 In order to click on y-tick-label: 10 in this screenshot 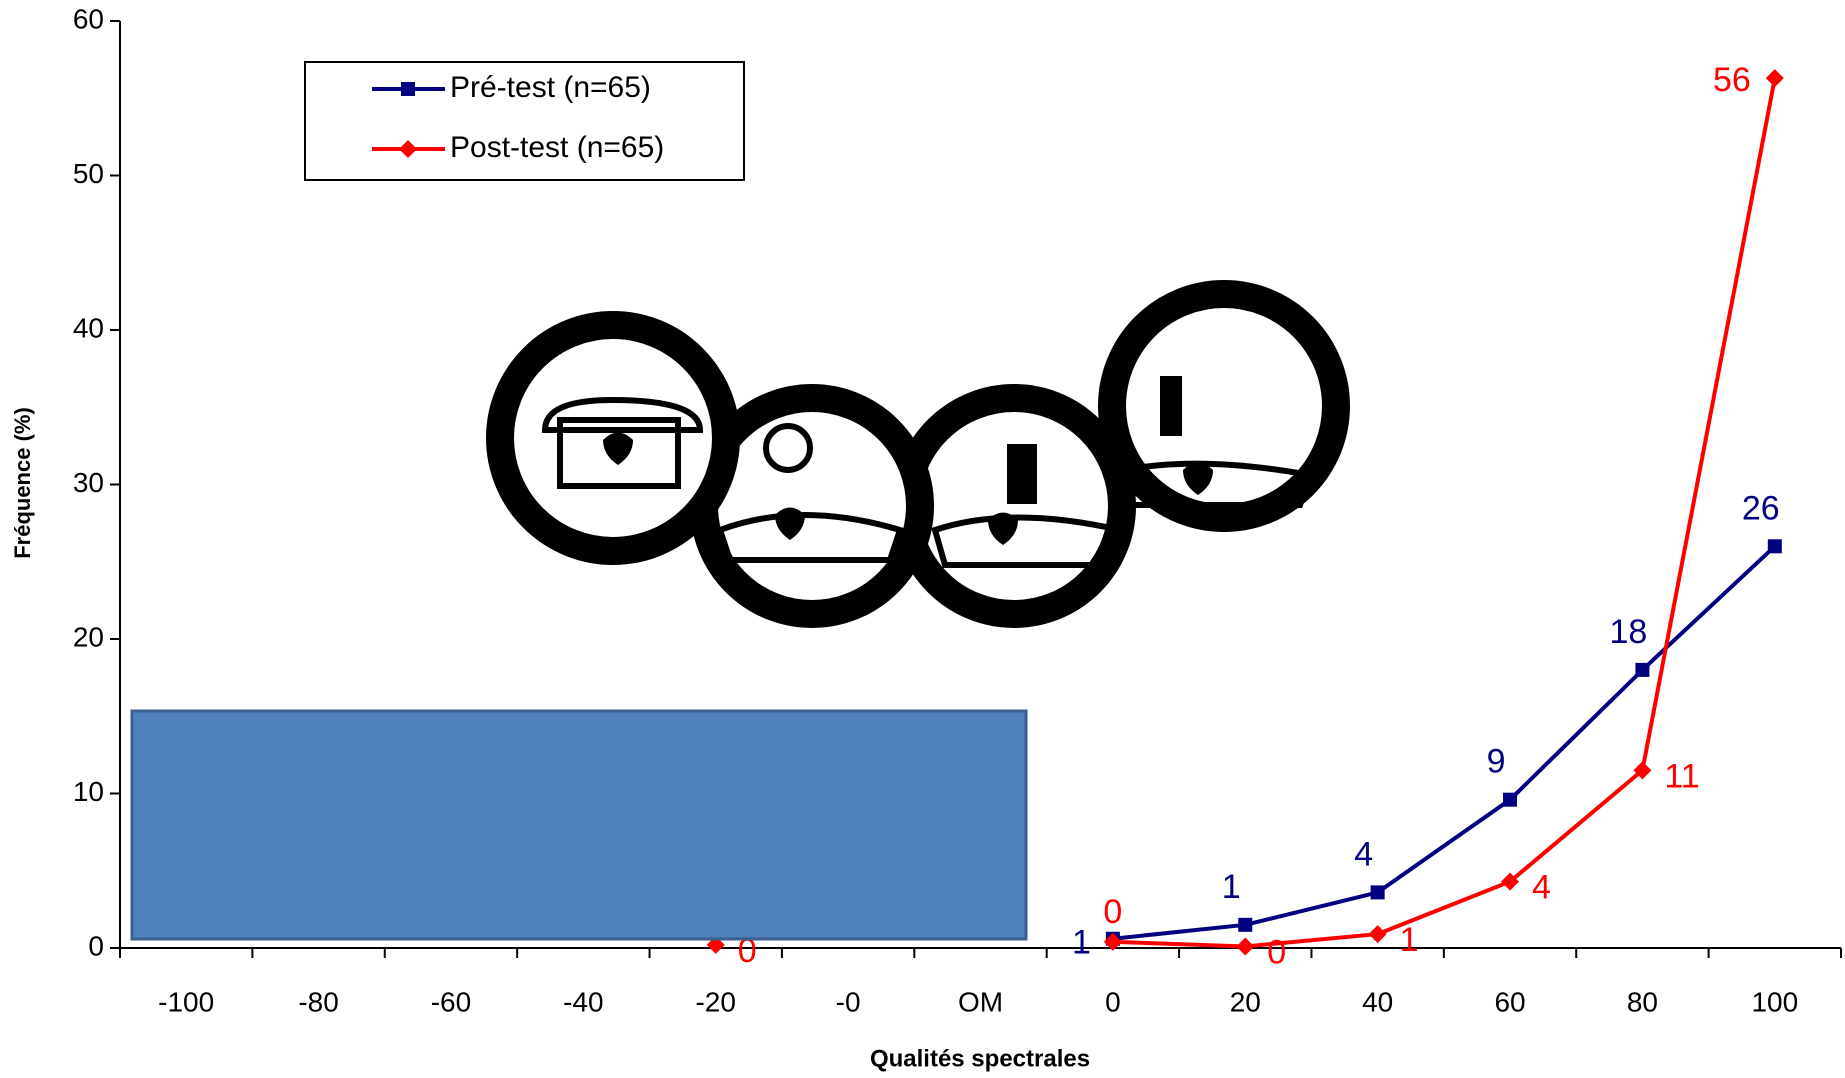, I will do `click(88, 791)`.